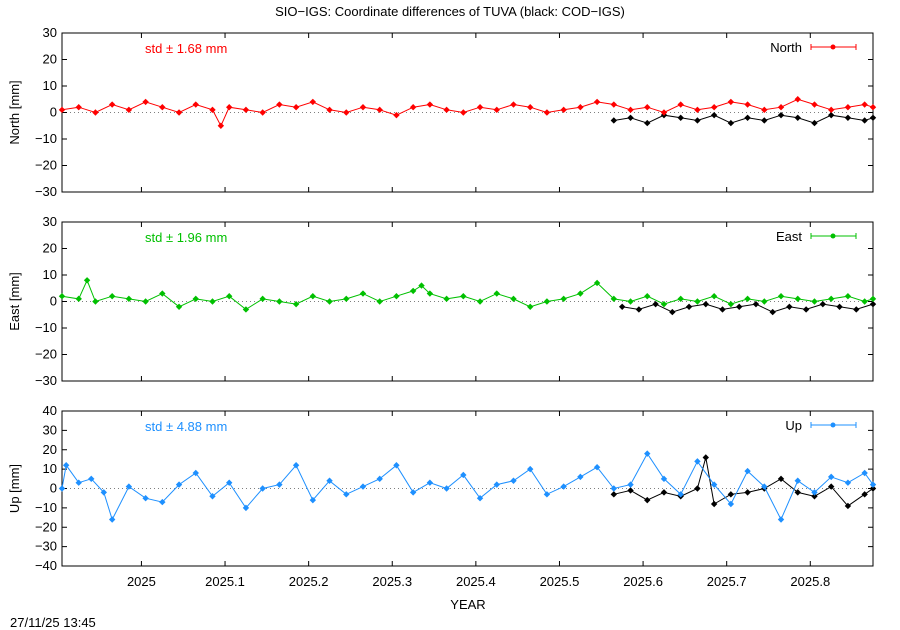  What do you see at coordinates (50, 59) in the screenshot?
I see `north-ytick-label: 20` at bounding box center [50, 59].